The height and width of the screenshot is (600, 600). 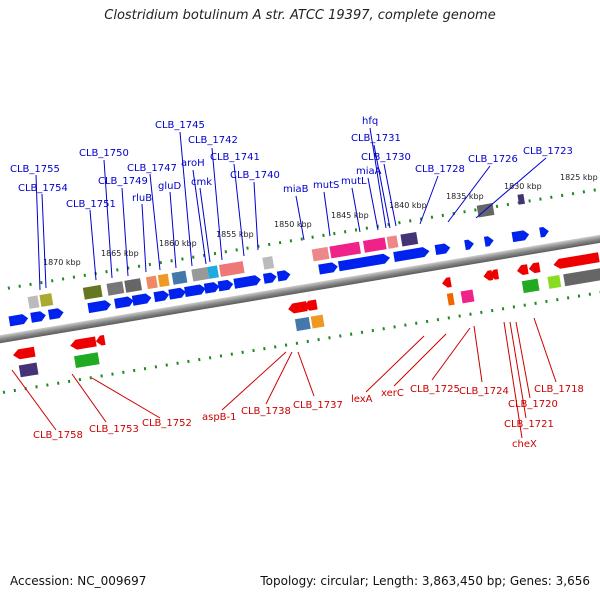 I want to click on scale-label: 1865 kbp, so click(x=120, y=253).